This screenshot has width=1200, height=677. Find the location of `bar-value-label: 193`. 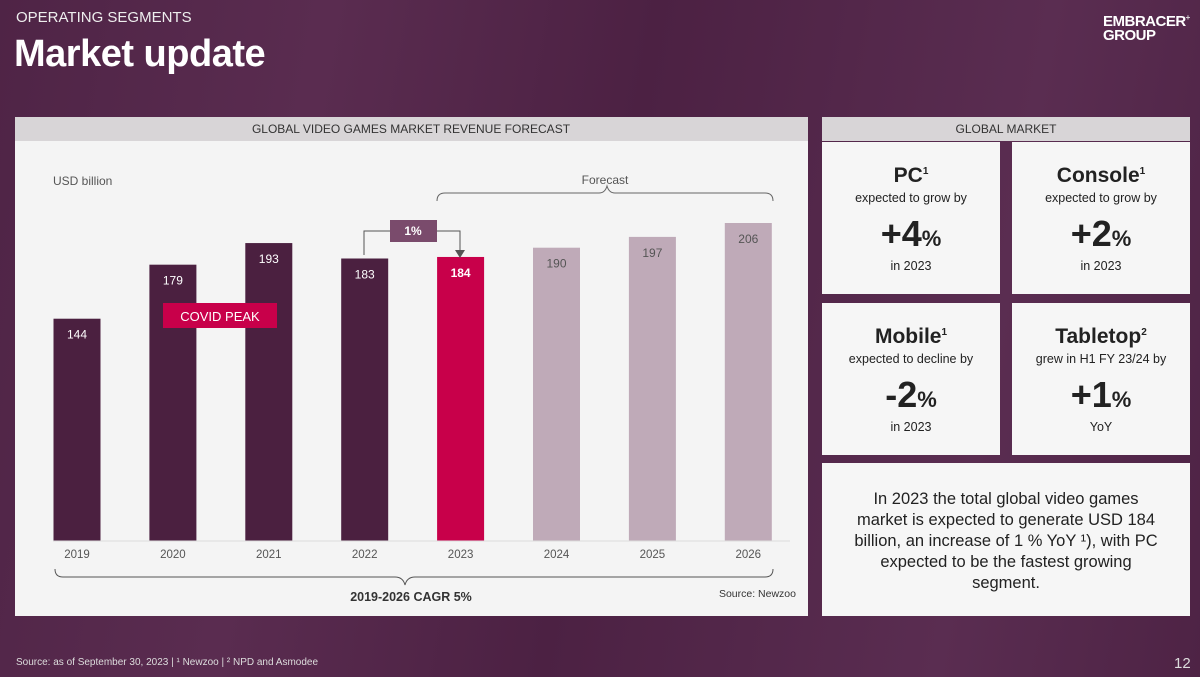

bar-value-label: 193 is located at coordinates (269, 259).